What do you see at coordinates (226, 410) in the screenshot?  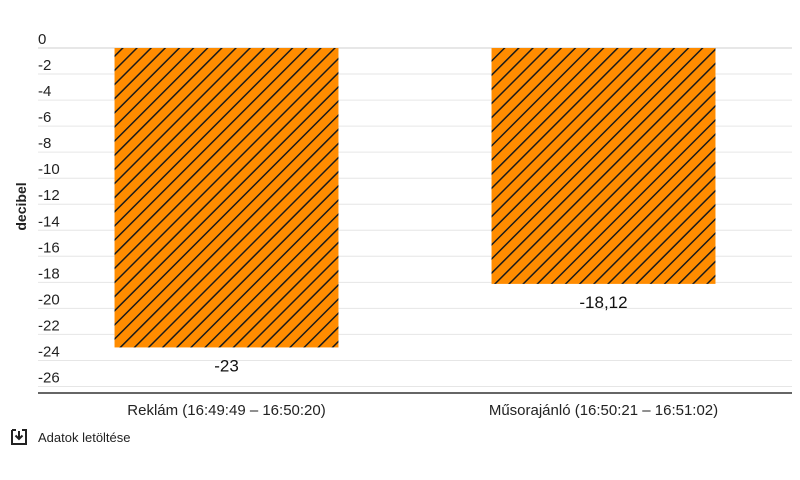 I see `x-category-label: Reklám (16:49:49 – 16:50:20)` at bounding box center [226, 410].